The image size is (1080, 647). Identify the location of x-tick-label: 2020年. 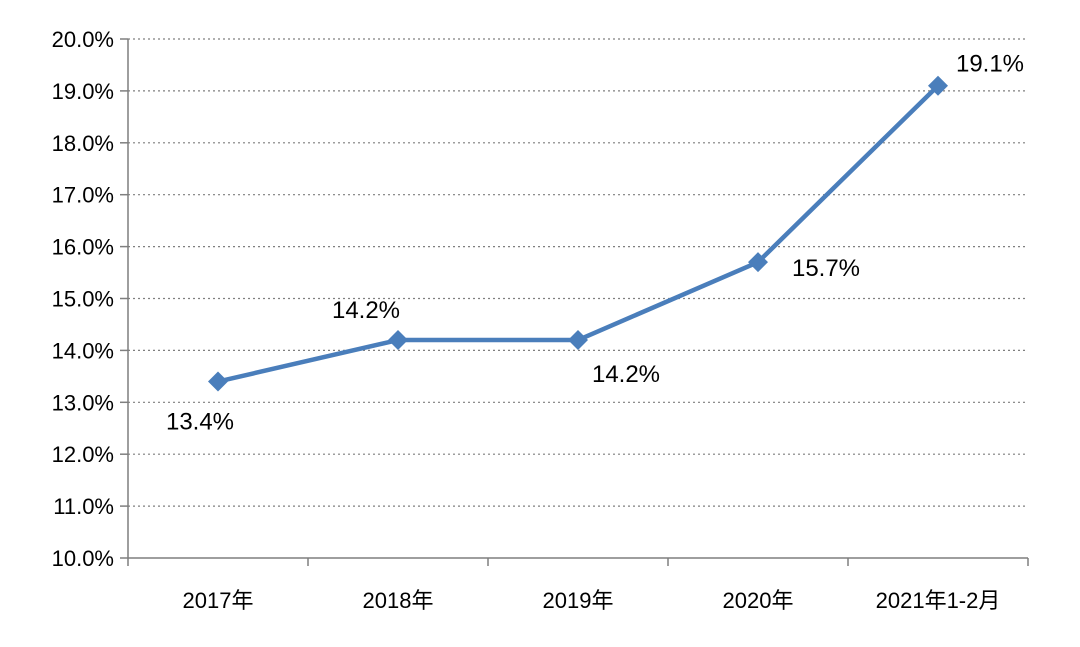
(758, 600).